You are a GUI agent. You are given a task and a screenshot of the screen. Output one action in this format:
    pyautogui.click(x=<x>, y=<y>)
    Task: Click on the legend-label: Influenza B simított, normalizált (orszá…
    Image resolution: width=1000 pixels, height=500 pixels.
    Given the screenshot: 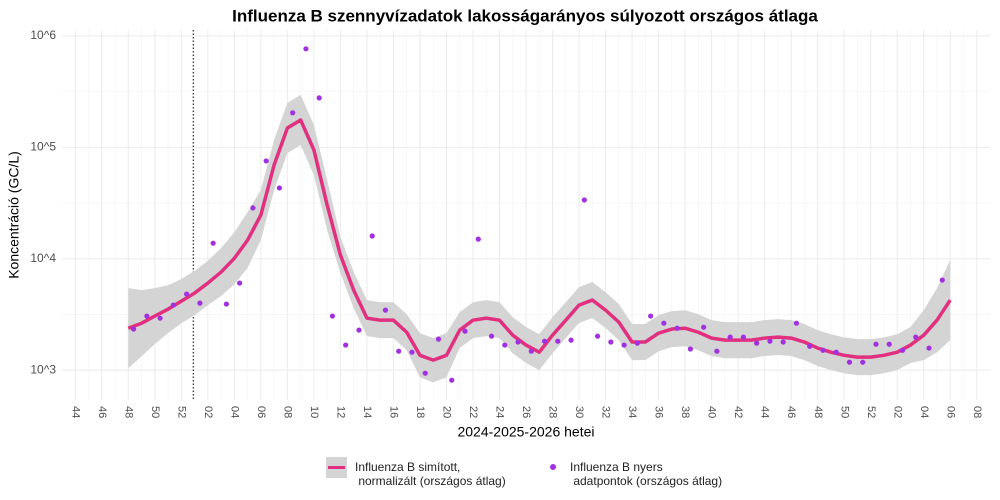 What is the action you would take?
    pyautogui.click(x=430, y=474)
    